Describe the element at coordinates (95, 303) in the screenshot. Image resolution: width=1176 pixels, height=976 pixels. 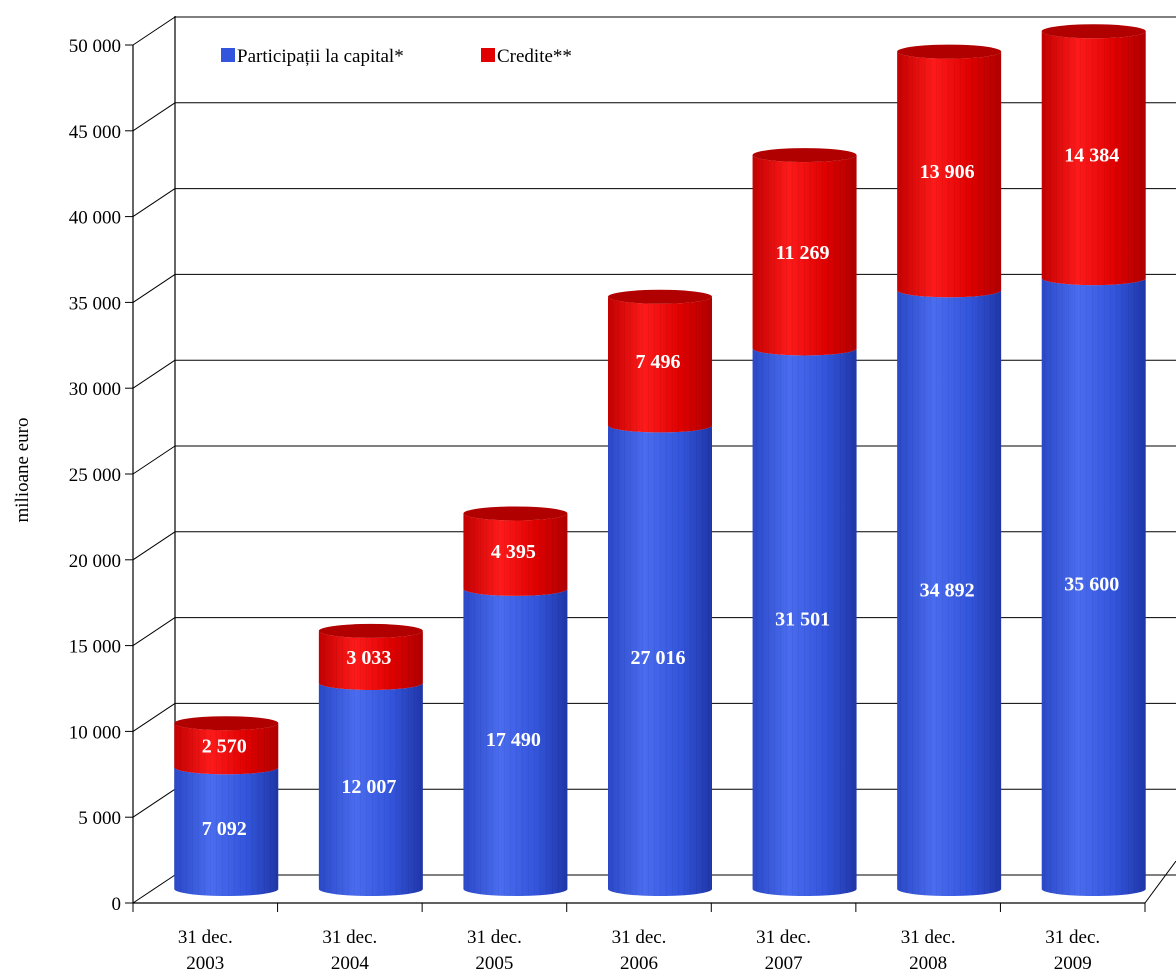
I see `y-tick-label: 35 000` at that location.